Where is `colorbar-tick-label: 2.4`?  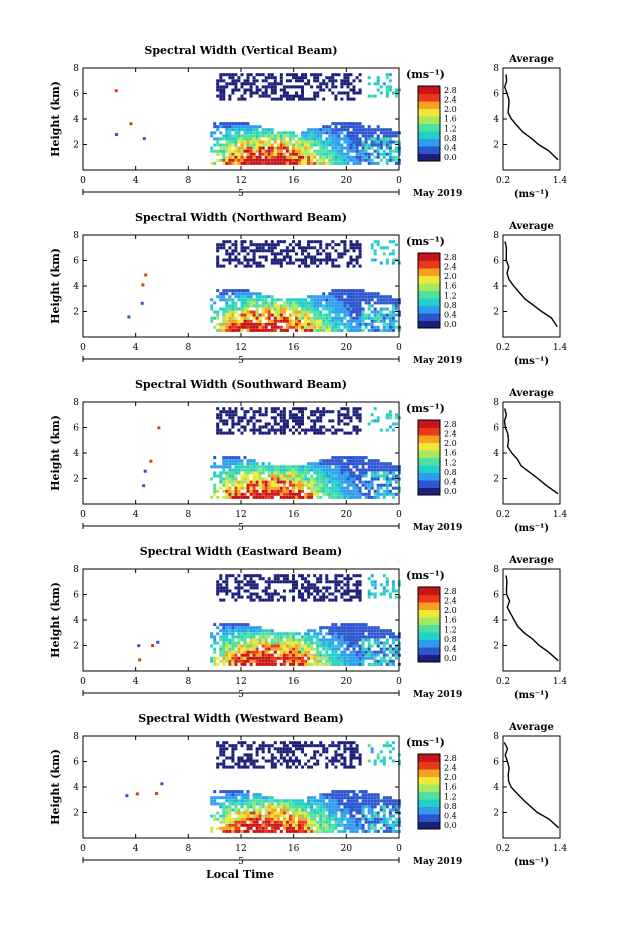 colorbar-tick-label: 2.4 is located at coordinates (450, 601).